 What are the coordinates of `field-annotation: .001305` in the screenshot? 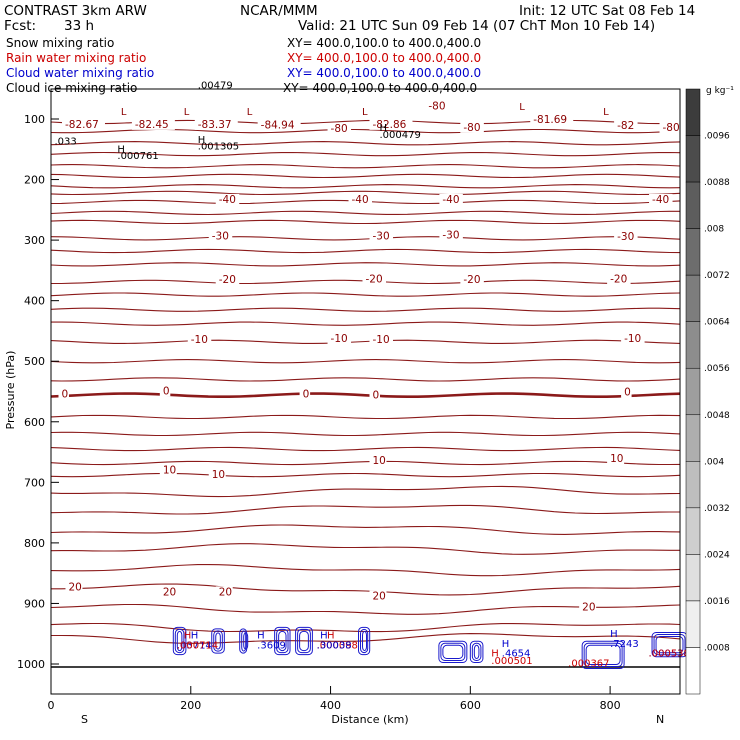 It's located at (218, 146).